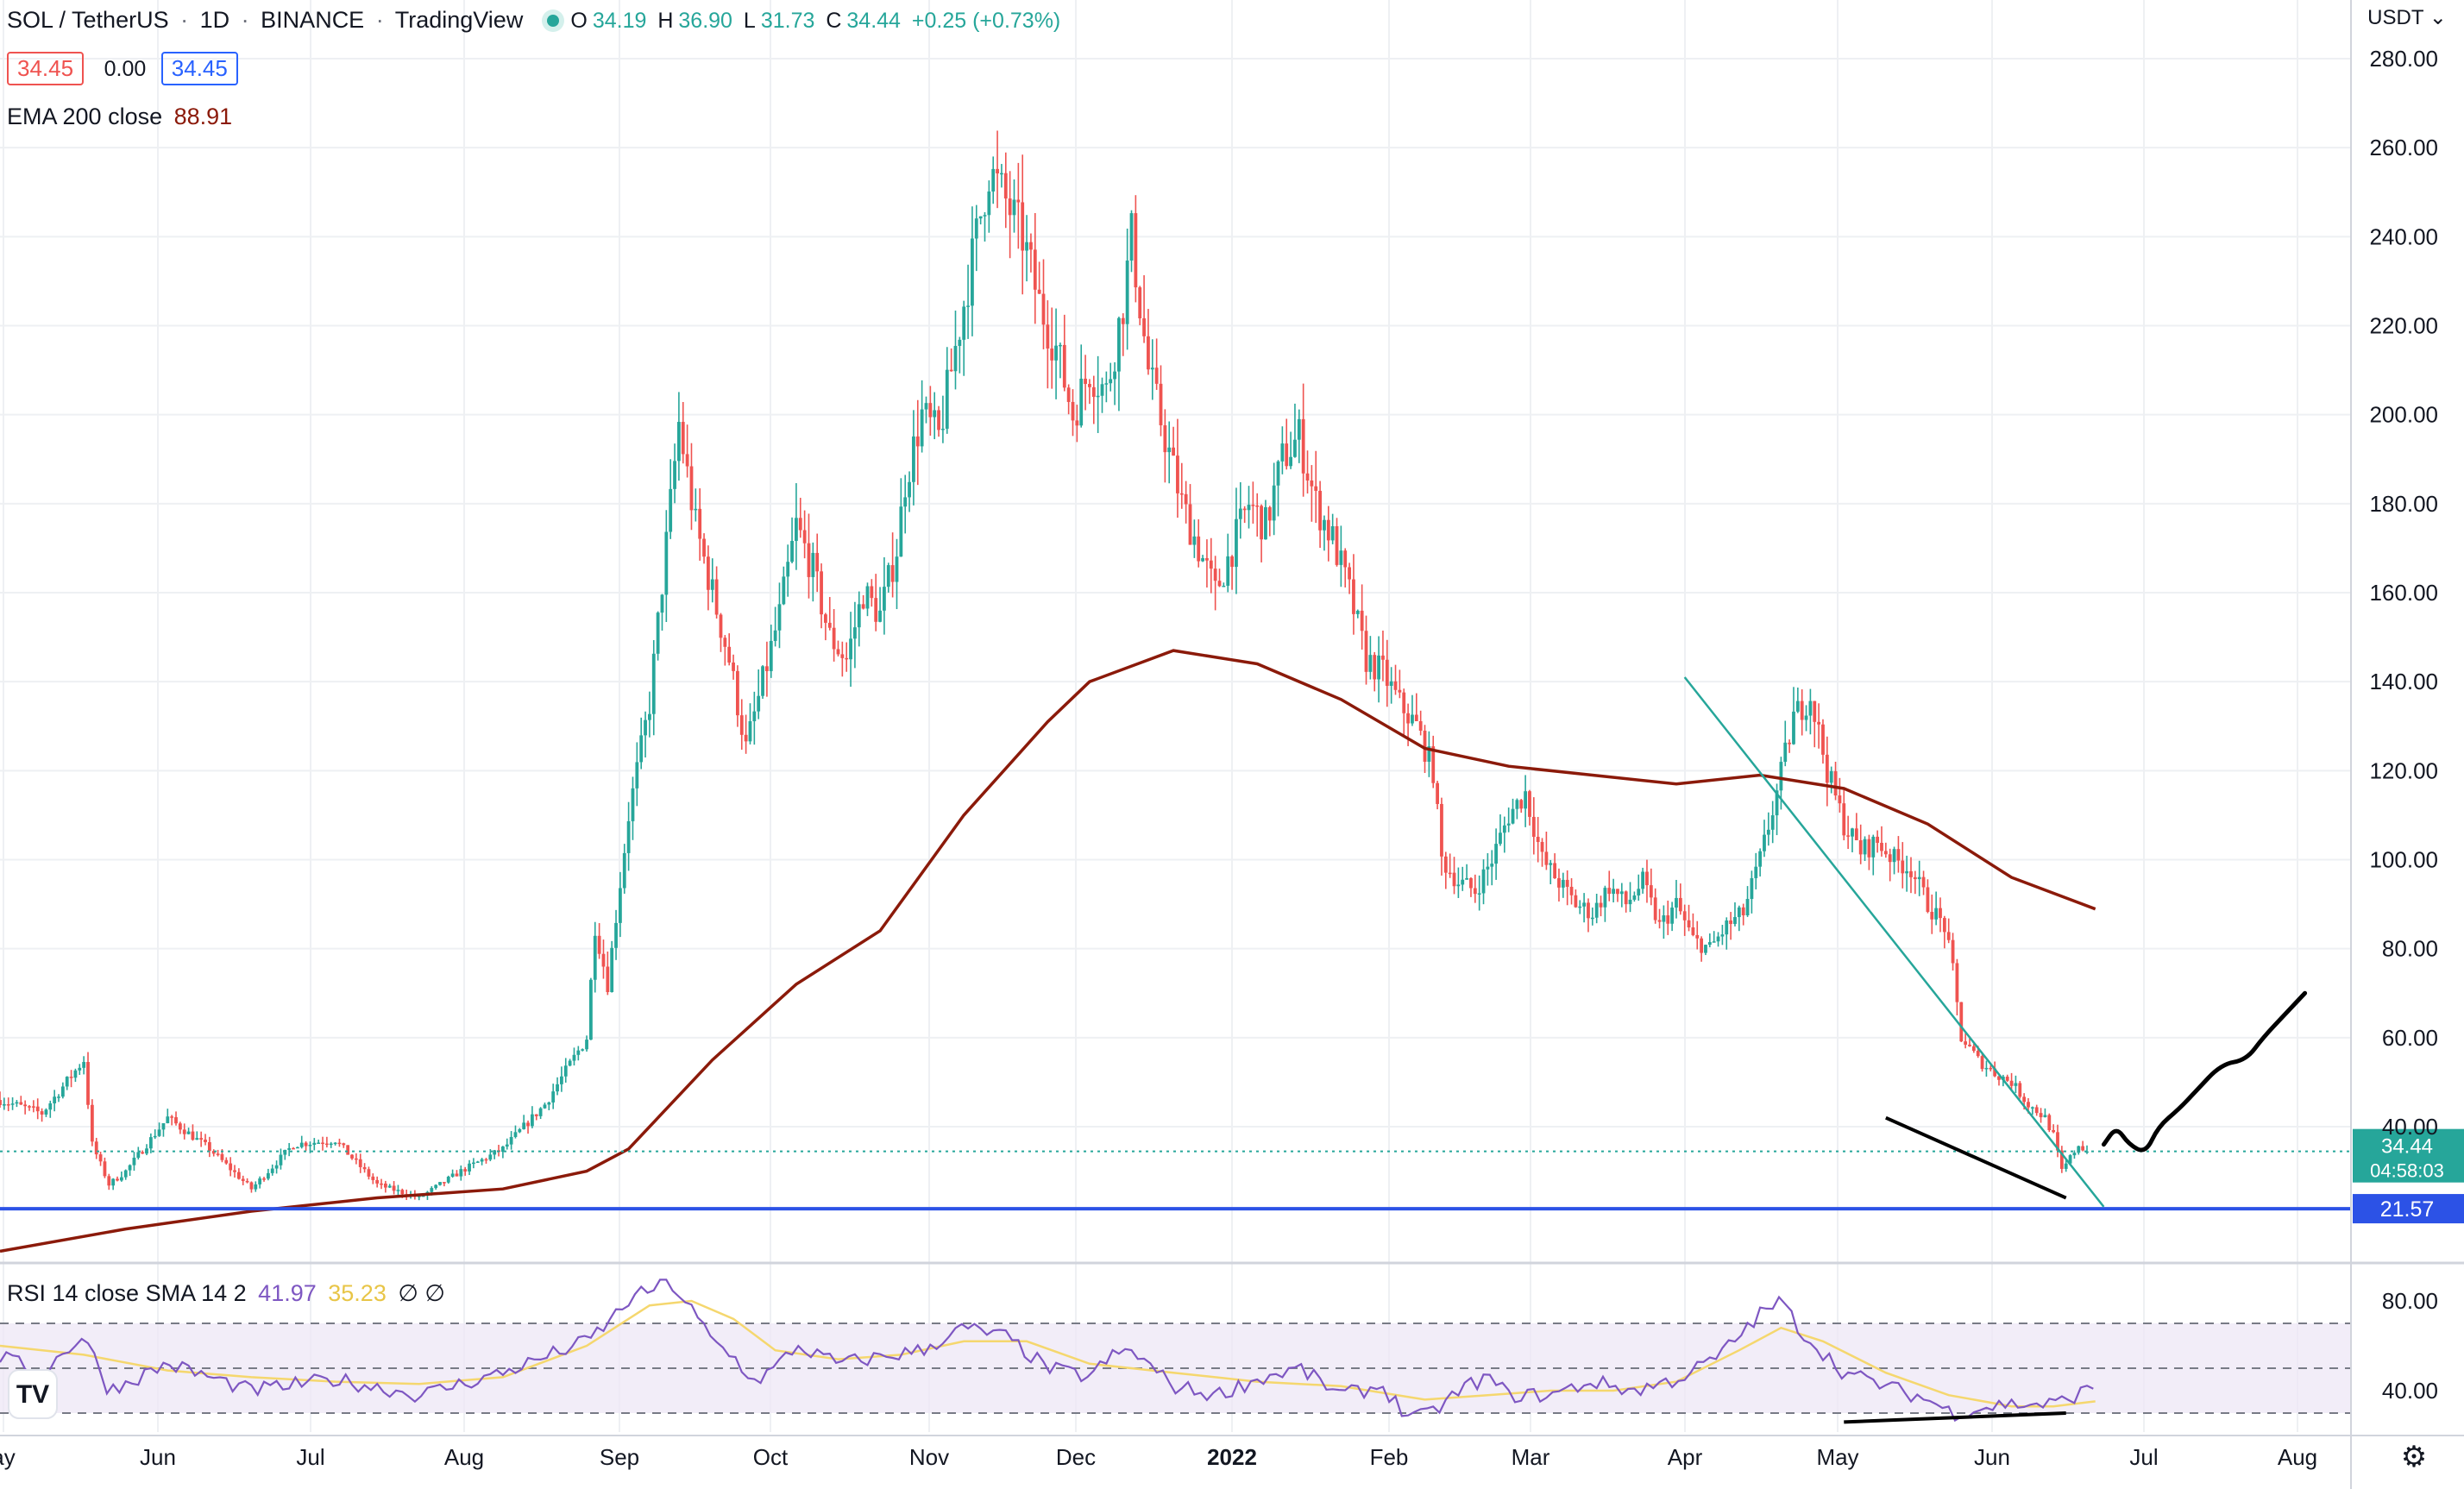 The image size is (2464, 1489). What do you see at coordinates (2403, 504) in the screenshot?
I see `price-tick-label: 180.00` at bounding box center [2403, 504].